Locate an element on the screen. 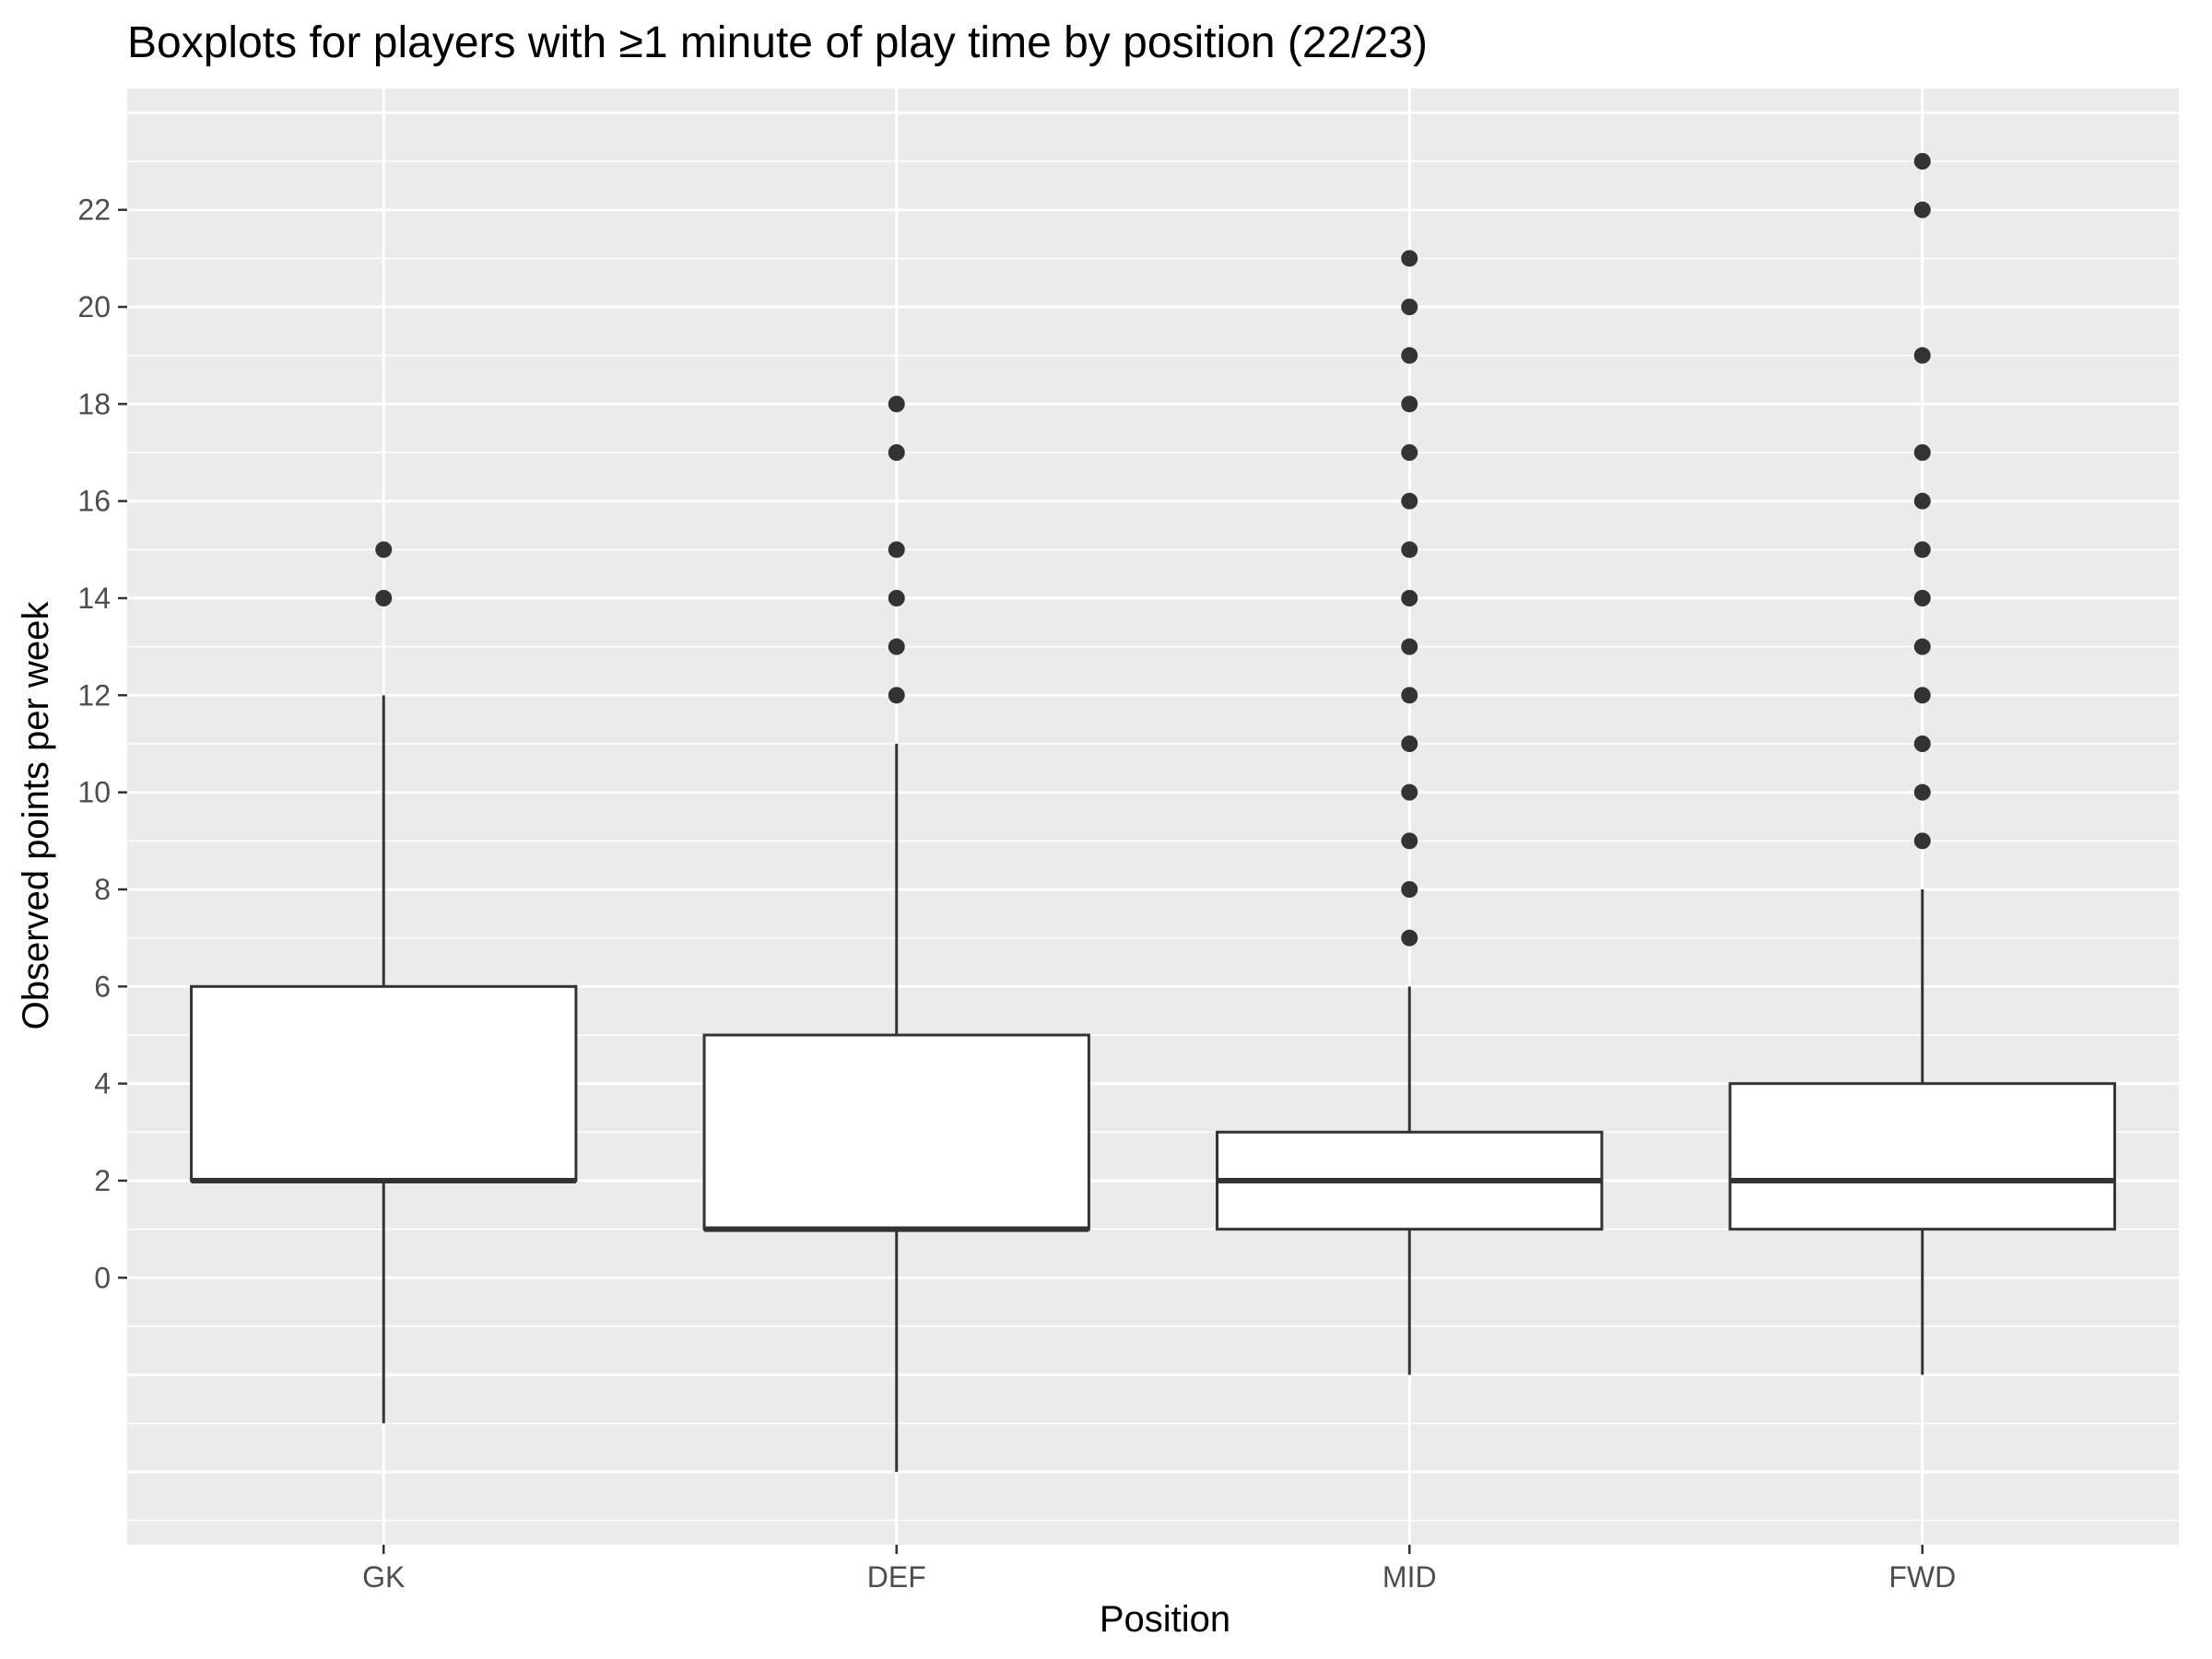 The height and width of the screenshot is (1659, 2212). y-tick-label: 2 is located at coordinates (102, 1180).